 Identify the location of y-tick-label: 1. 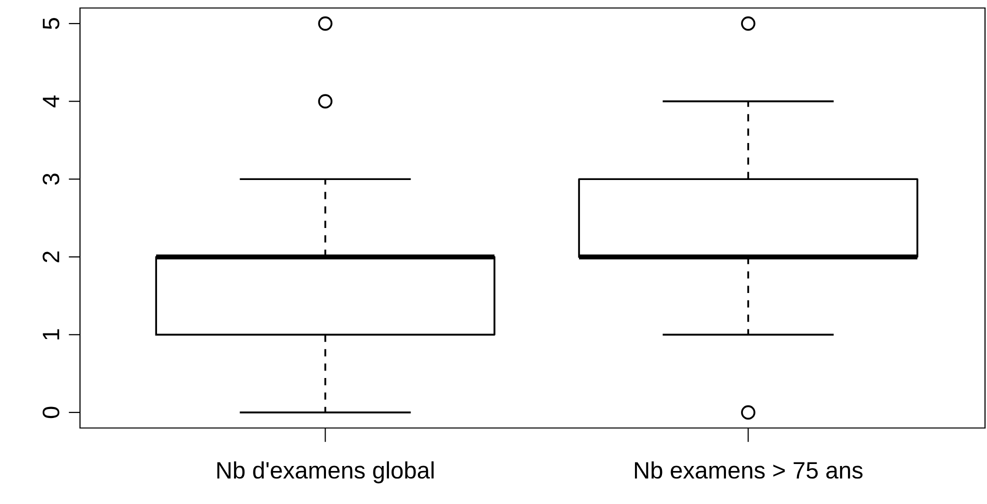
(51, 334).